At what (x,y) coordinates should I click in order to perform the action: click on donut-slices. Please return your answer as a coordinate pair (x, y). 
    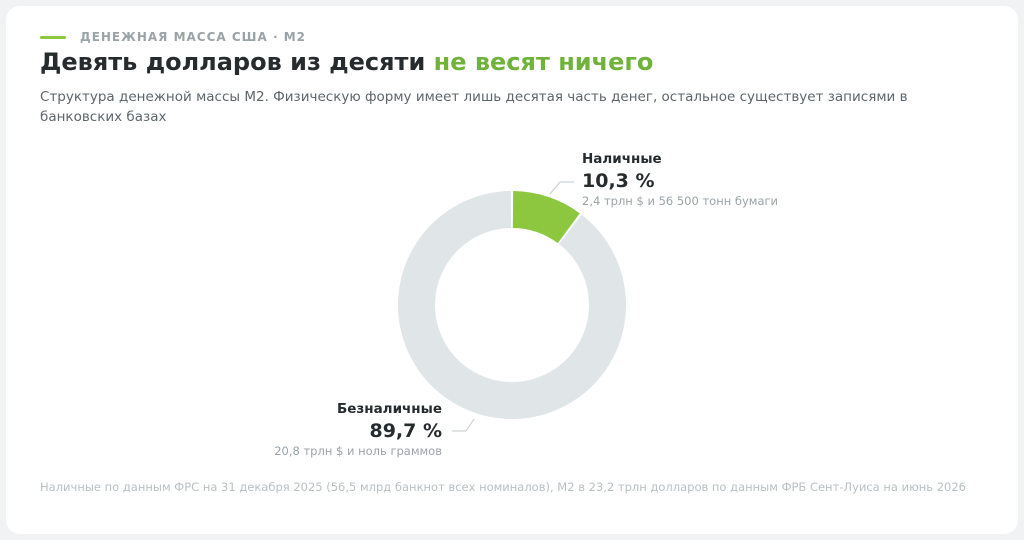
    Looking at the image, I should click on (511, 305).